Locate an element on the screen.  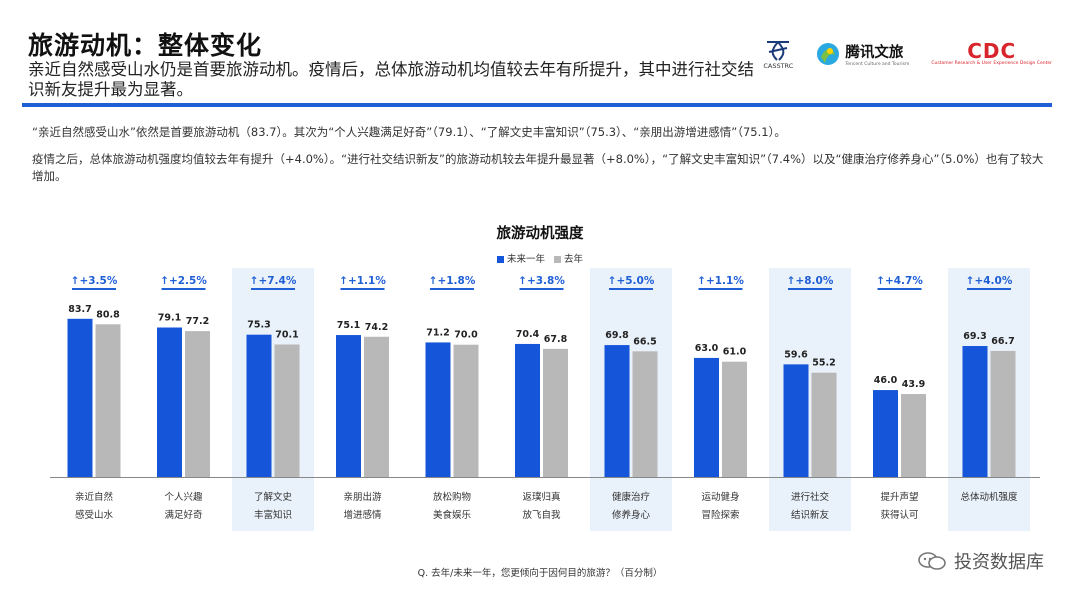
category-label: 个人兴趣 is located at coordinates (183, 497).